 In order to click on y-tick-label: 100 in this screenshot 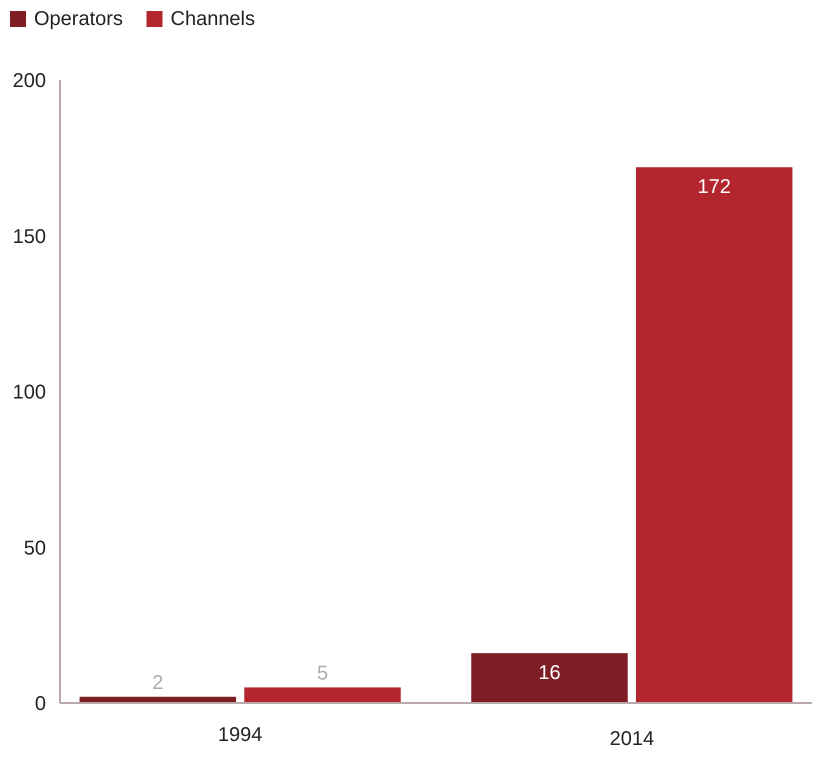, I will do `click(29, 393)`.